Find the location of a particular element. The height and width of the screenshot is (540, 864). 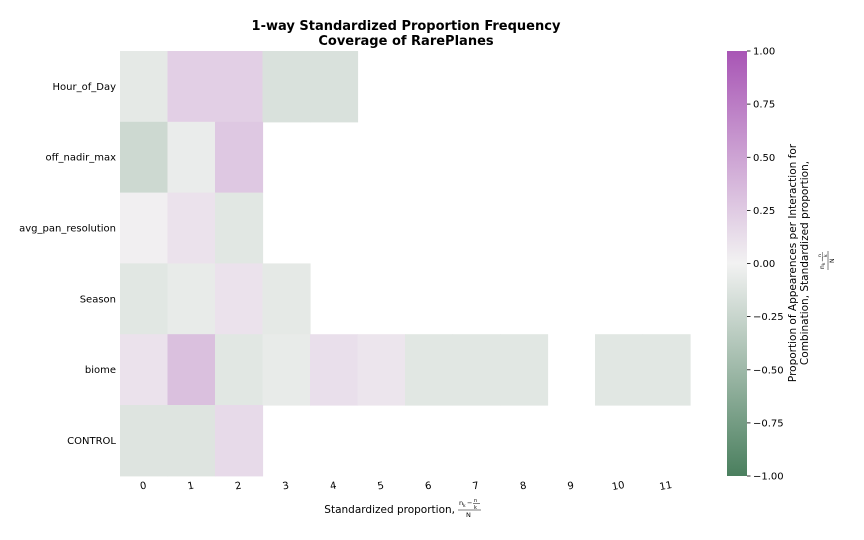

colorbar-label-line2: Combination, Standardized proportion, is located at coordinates (805, 263).